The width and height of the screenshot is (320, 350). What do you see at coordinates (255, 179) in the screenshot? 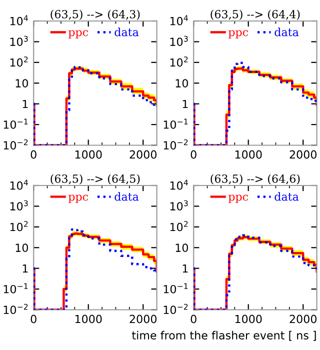
I see `chart-title: (63,5) --> (64,6)` at bounding box center [255, 179].